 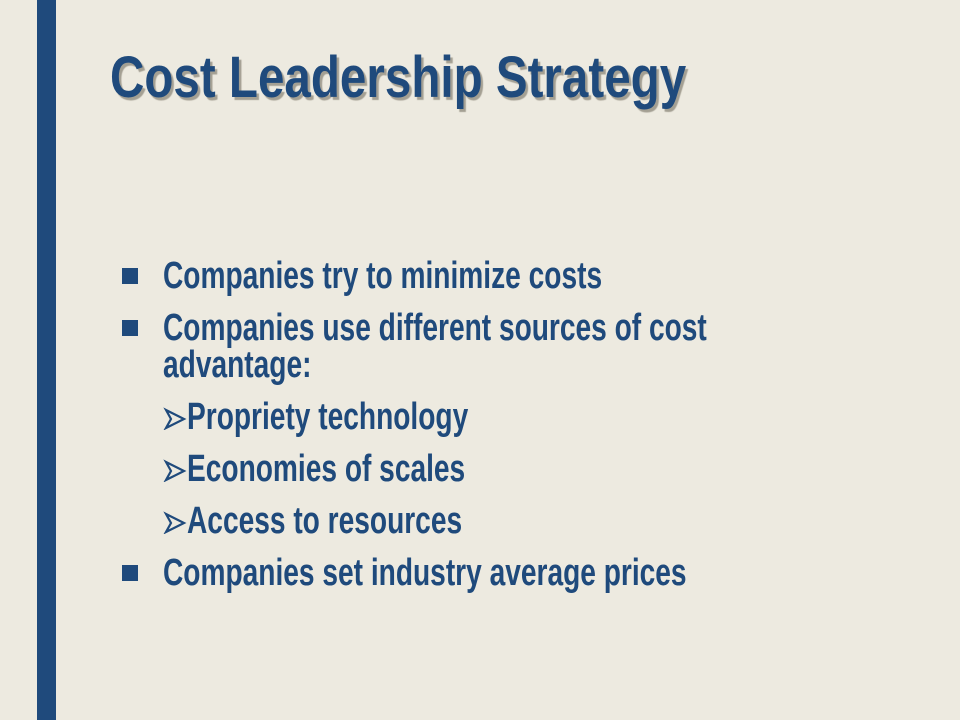 I want to click on bullet-text: Companies set industry average prices, so click(x=425, y=573).